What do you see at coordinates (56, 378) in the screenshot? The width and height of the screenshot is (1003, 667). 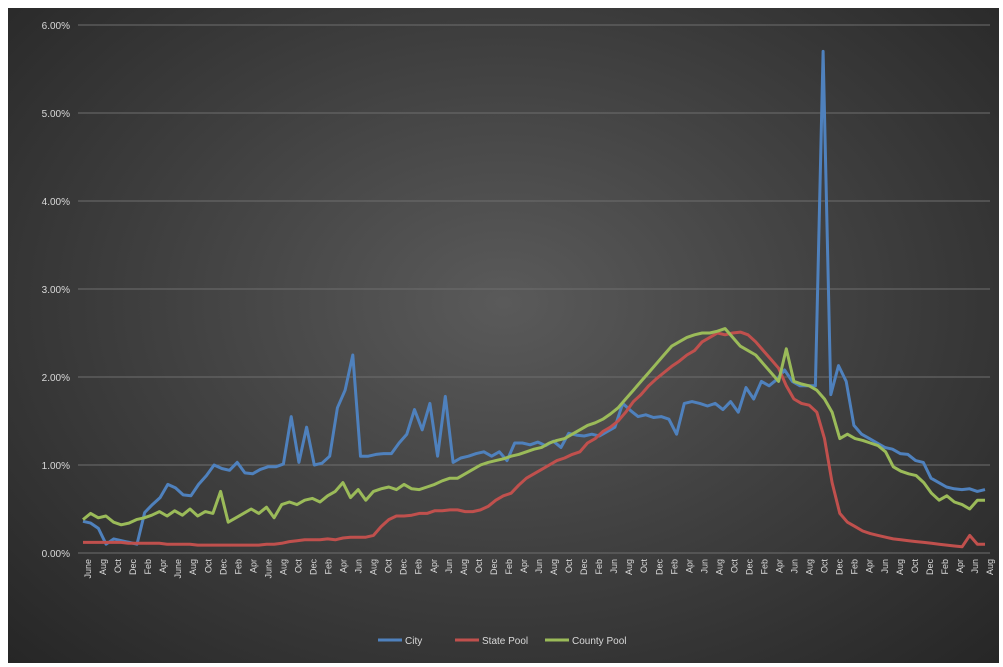 I see `y-tick-label: 2.00%` at bounding box center [56, 378].